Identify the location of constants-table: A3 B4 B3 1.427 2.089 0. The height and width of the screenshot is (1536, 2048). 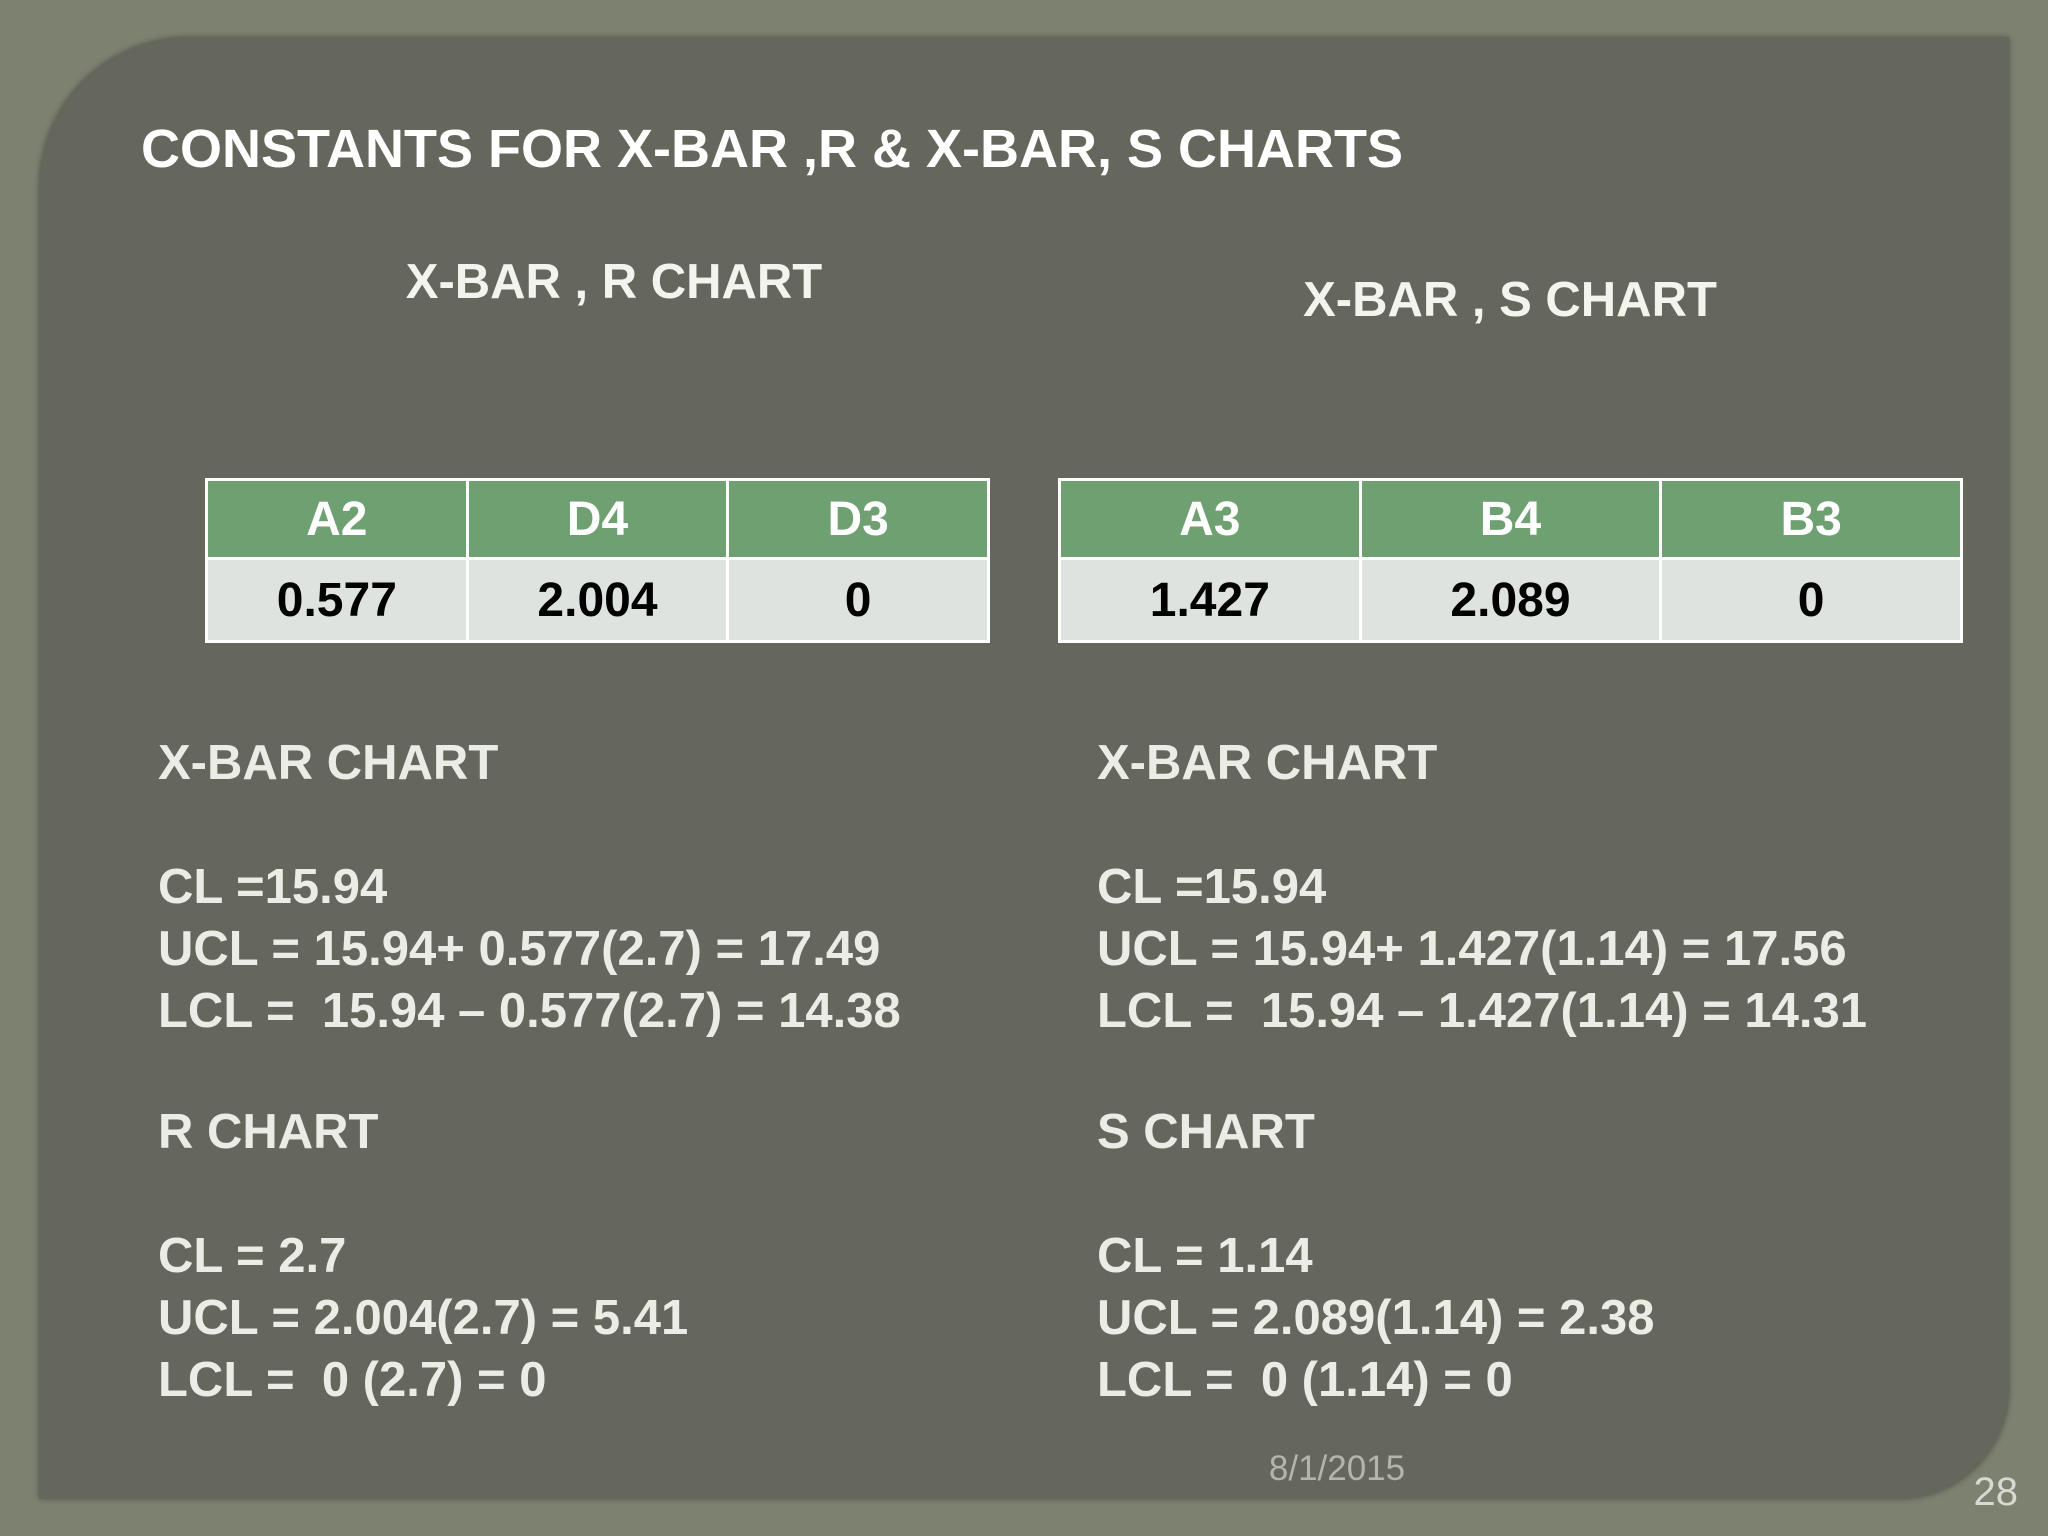
(1510, 560).